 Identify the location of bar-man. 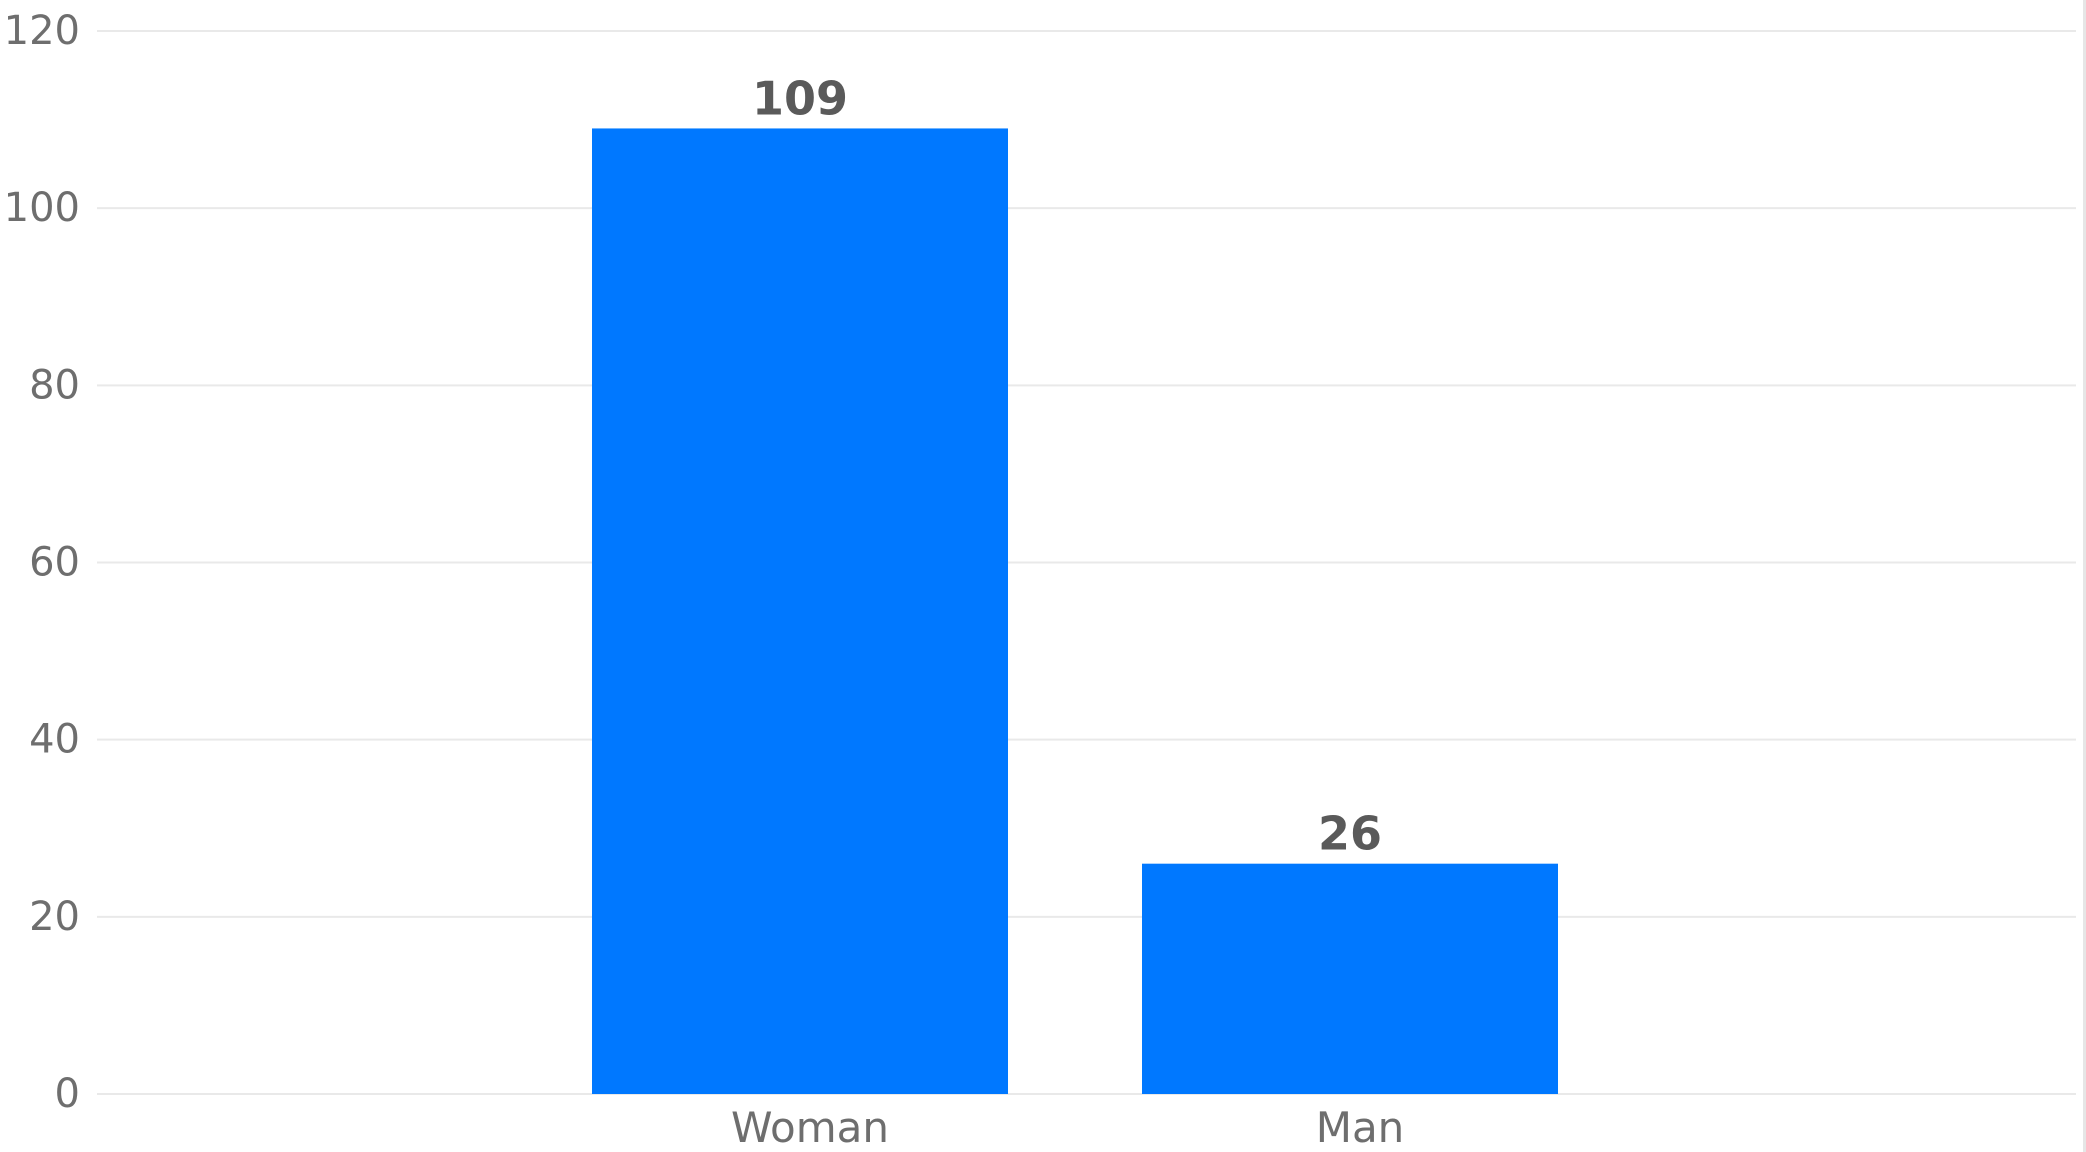
(1350, 978).